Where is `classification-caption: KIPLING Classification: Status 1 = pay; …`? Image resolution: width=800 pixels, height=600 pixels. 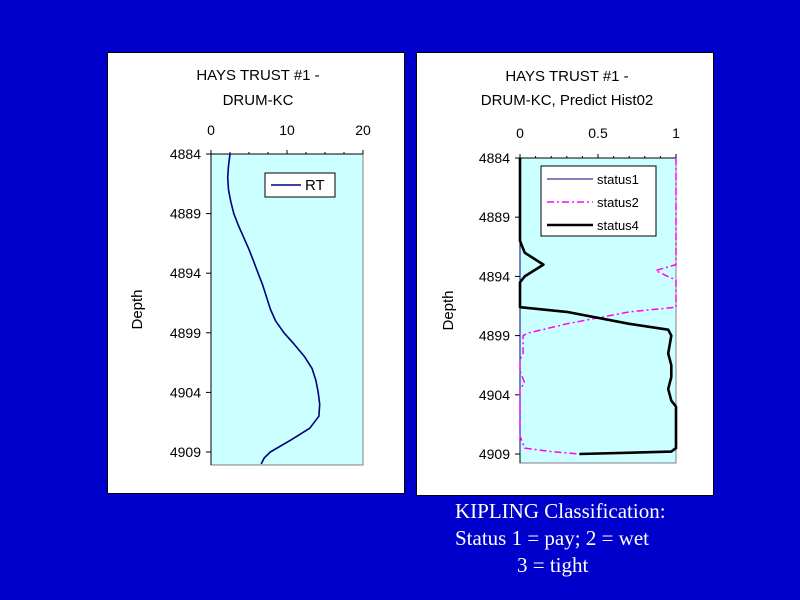 classification-caption: KIPLING Classification: Status 1 = pay; … is located at coordinates (560, 538).